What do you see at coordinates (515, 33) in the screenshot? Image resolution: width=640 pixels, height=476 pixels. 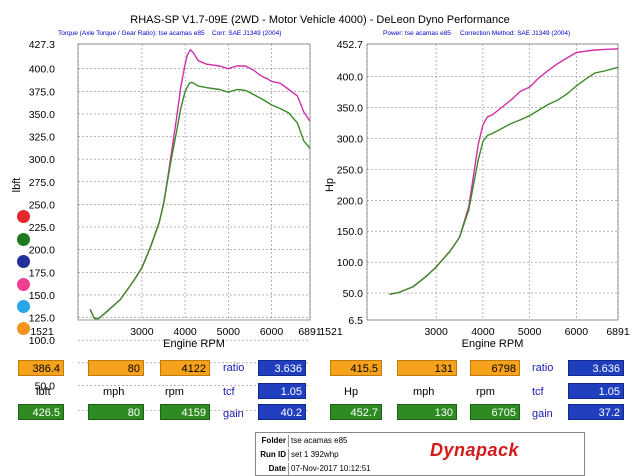 I see `right-chart-correction: Correction Method: SAE J1349 (2004)` at bounding box center [515, 33].